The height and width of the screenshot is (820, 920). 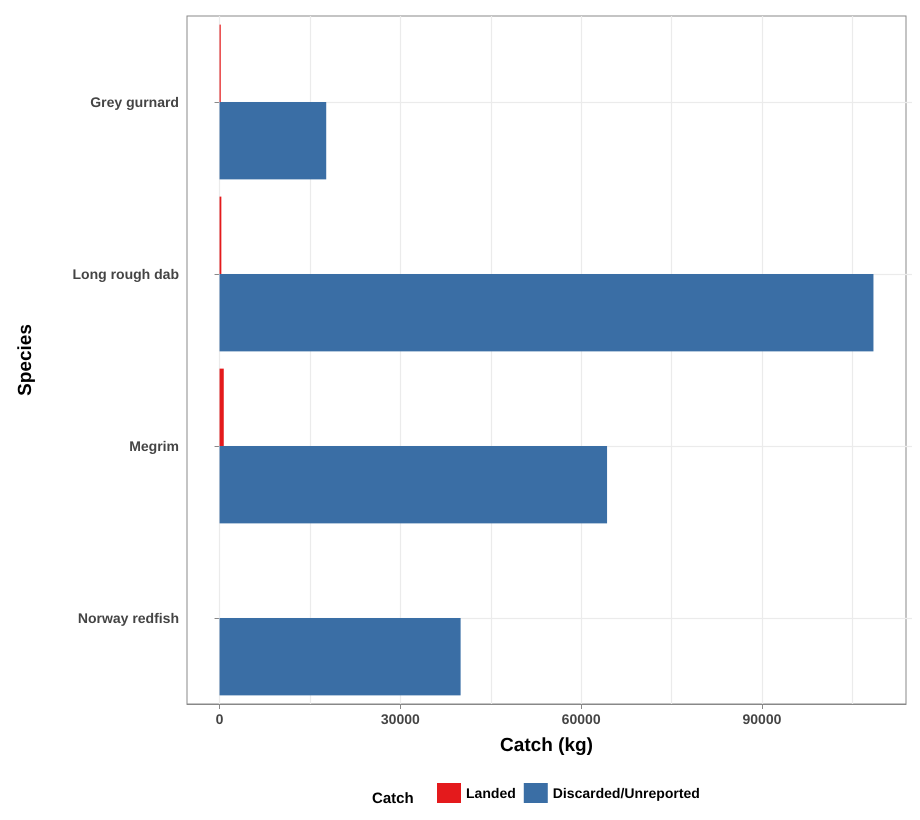 What do you see at coordinates (400, 719) in the screenshot?
I see `x-tick-label: 30000` at bounding box center [400, 719].